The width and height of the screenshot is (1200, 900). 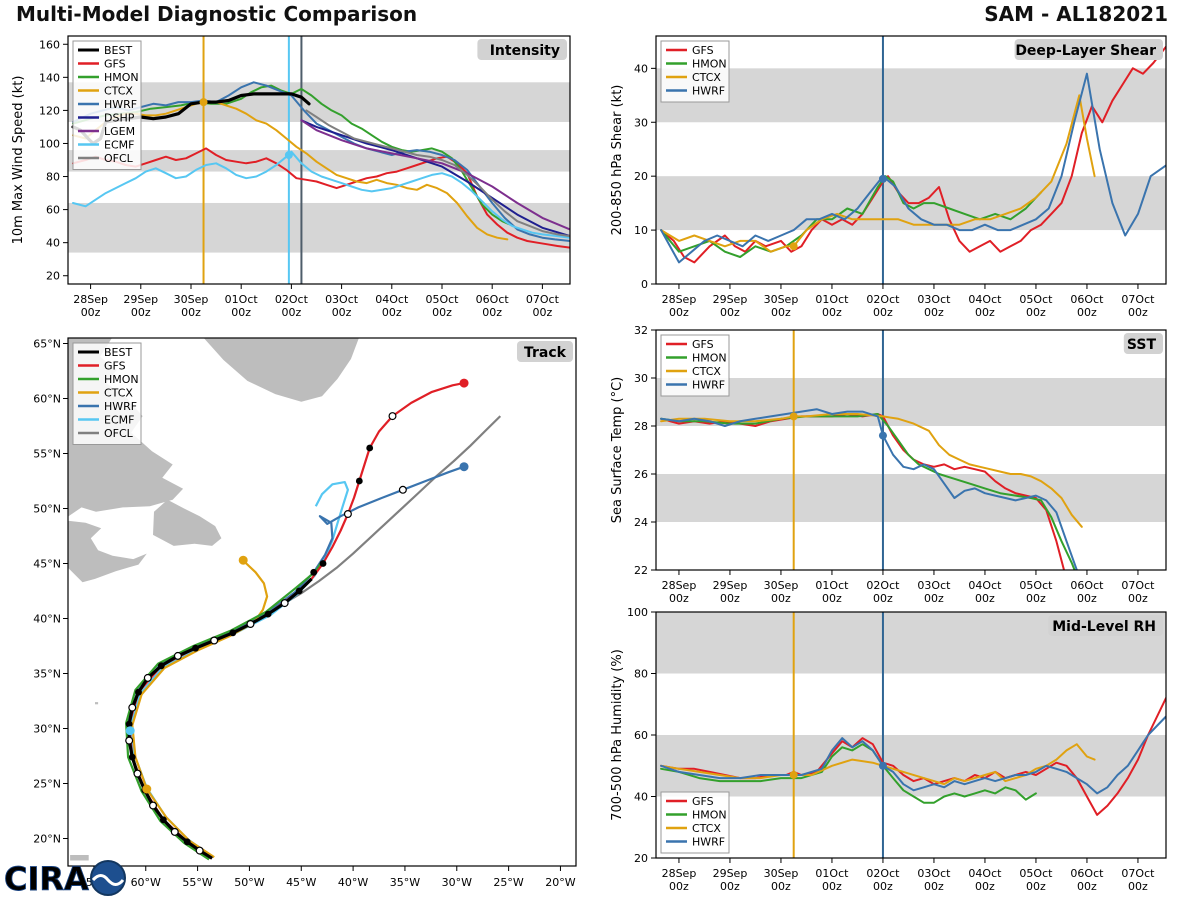 What do you see at coordinates (1104, 627) in the screenshot?
I see `svg-text: Mid-Level RH` at bounding box center [1104, 627].